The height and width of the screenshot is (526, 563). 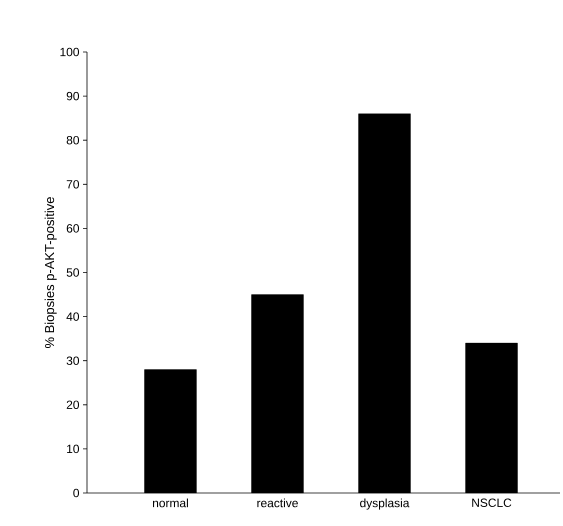 I want to click on y-tick-label: 70, so click(x=73, y=184).